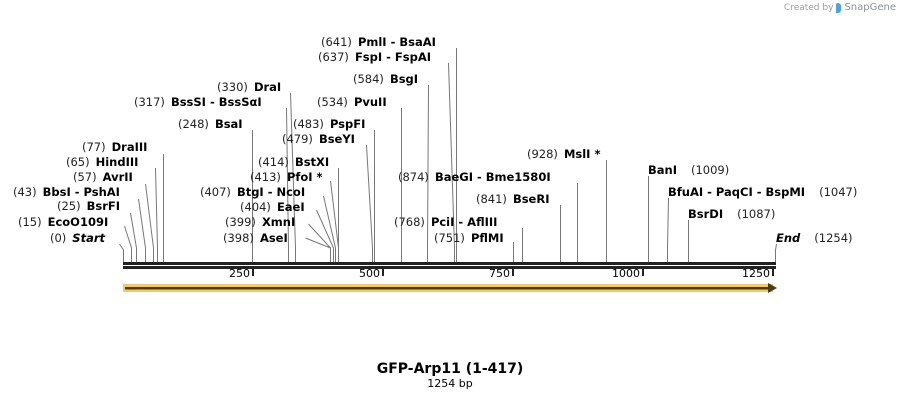  What do you see at coordinates (228, 124) in the screenshot?
I see `site-enzyme-name: BsaI` at bounding box center [228, 124].